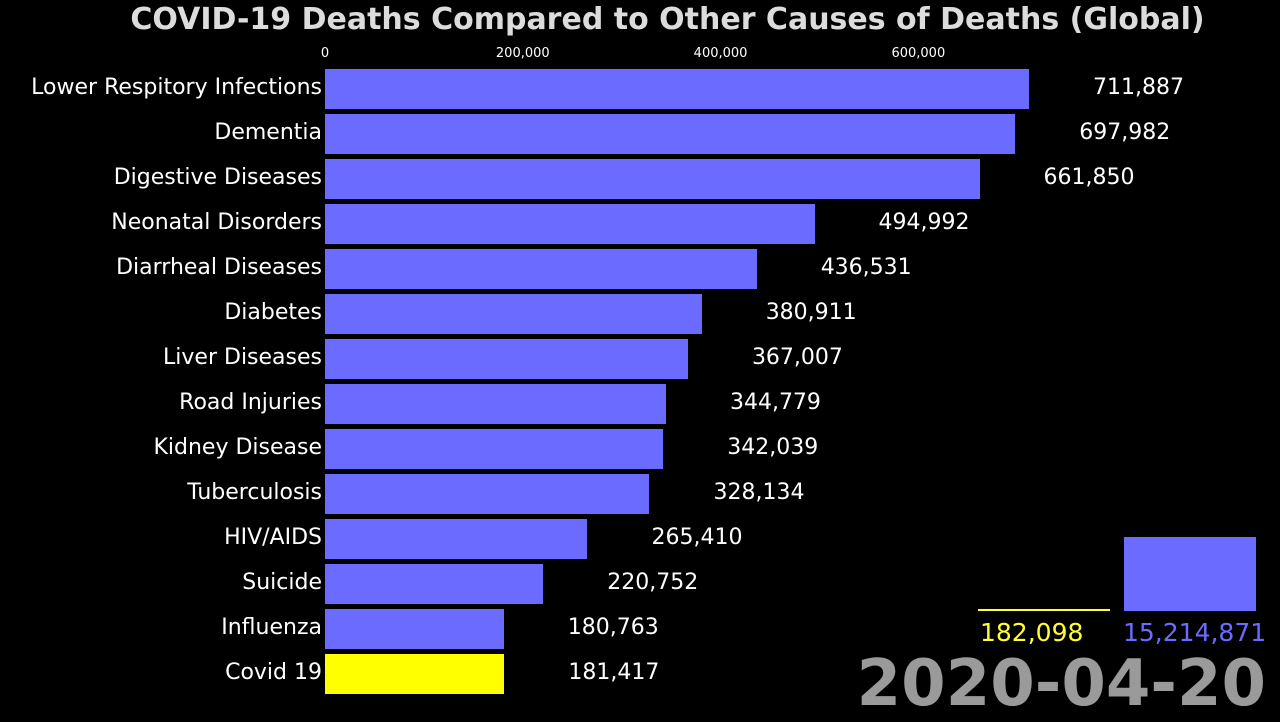 The image size is (1280, 722). What do you see at coordinates (237, 447) in the screenshot?
I see `category-label: Kidney Disease` at bounding box center [237, 447].